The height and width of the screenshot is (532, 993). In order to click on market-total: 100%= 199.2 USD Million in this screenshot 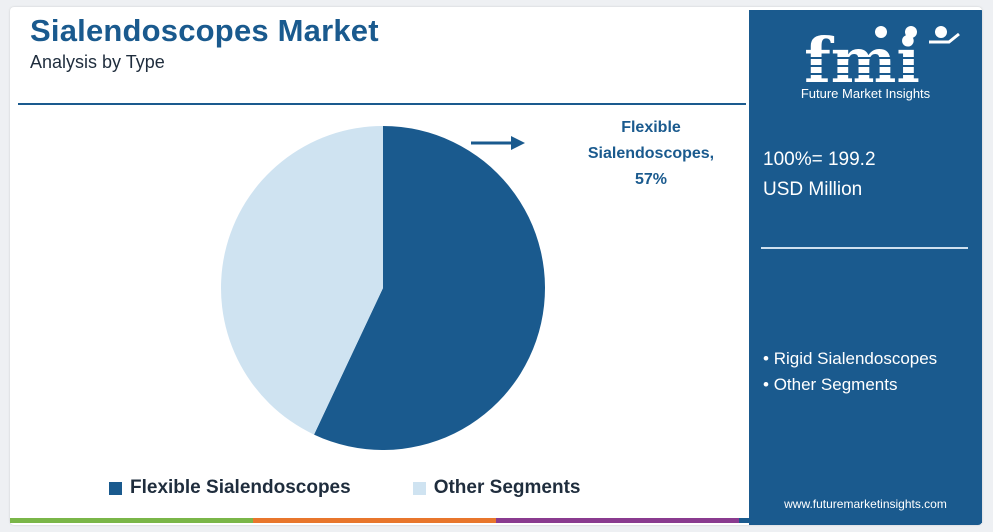, I will do `click(819, 175)`.